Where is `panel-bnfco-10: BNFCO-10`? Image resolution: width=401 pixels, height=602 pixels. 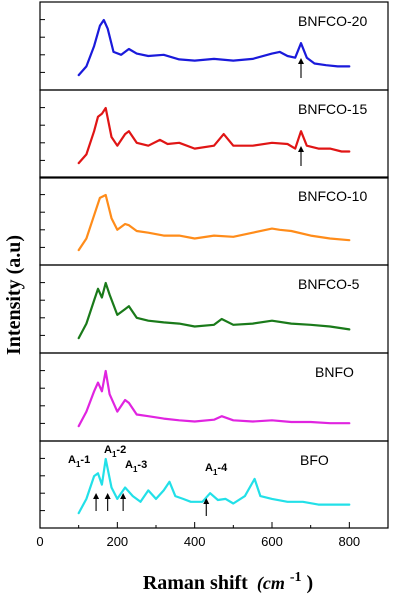 panel-bnfco-10: BNFCO-10 is located at coordinates (214, 221).